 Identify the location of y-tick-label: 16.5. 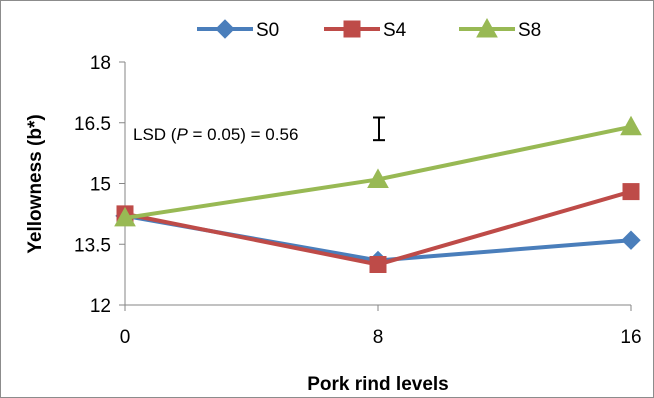
(92, 124).